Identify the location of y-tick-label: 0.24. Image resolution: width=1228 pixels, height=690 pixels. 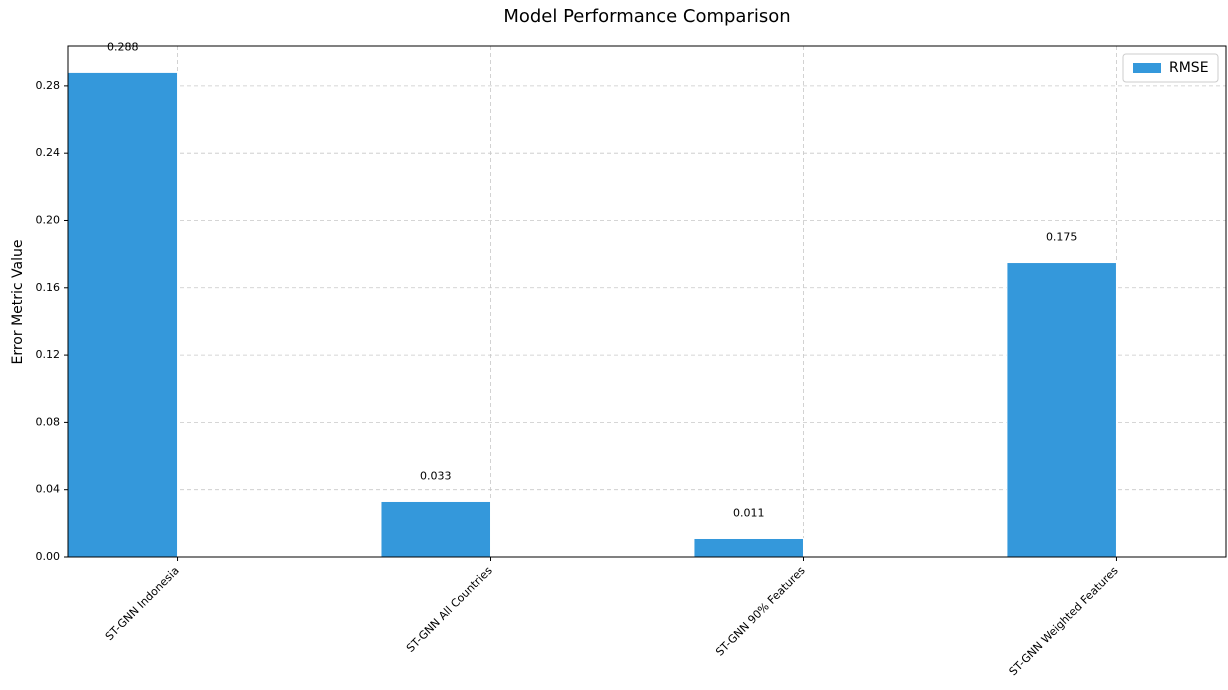
(48, 152).